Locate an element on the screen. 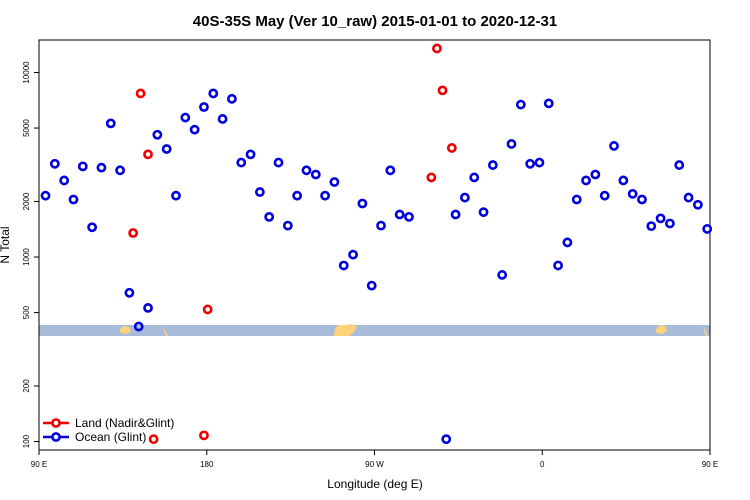 The height and width of the screenshot is (500, 750). y-tick-label: 100 is located at coordinates (26, 441).